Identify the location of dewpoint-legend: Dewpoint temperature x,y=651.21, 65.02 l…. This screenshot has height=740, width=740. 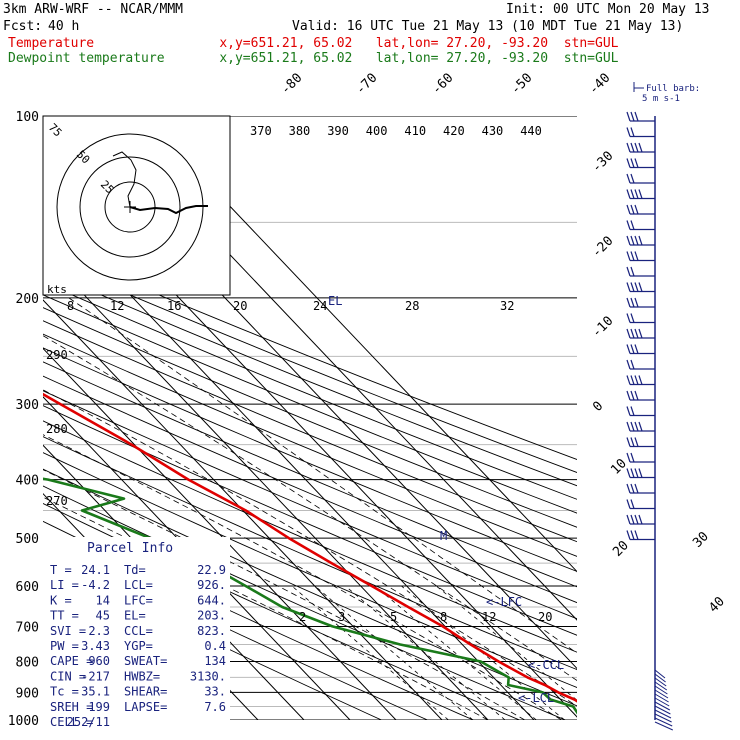
(313, 58).